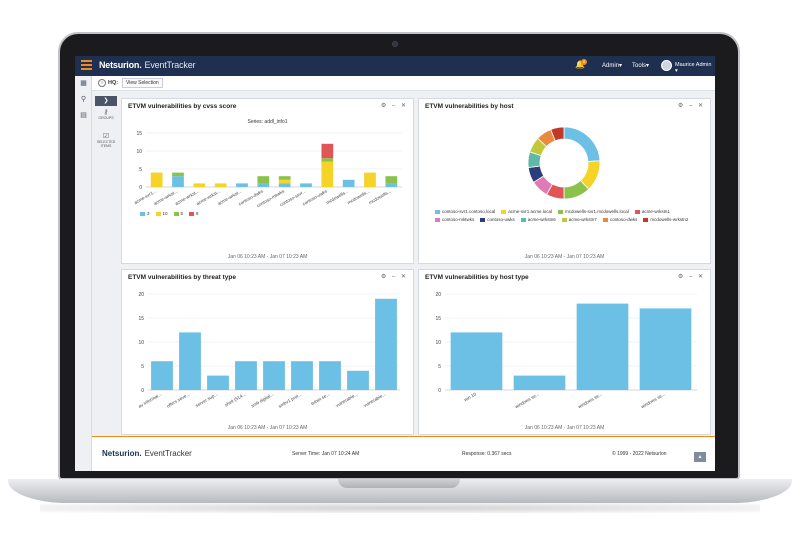  I want to click on chevron-right-icon: ❯, so click(106, 101).